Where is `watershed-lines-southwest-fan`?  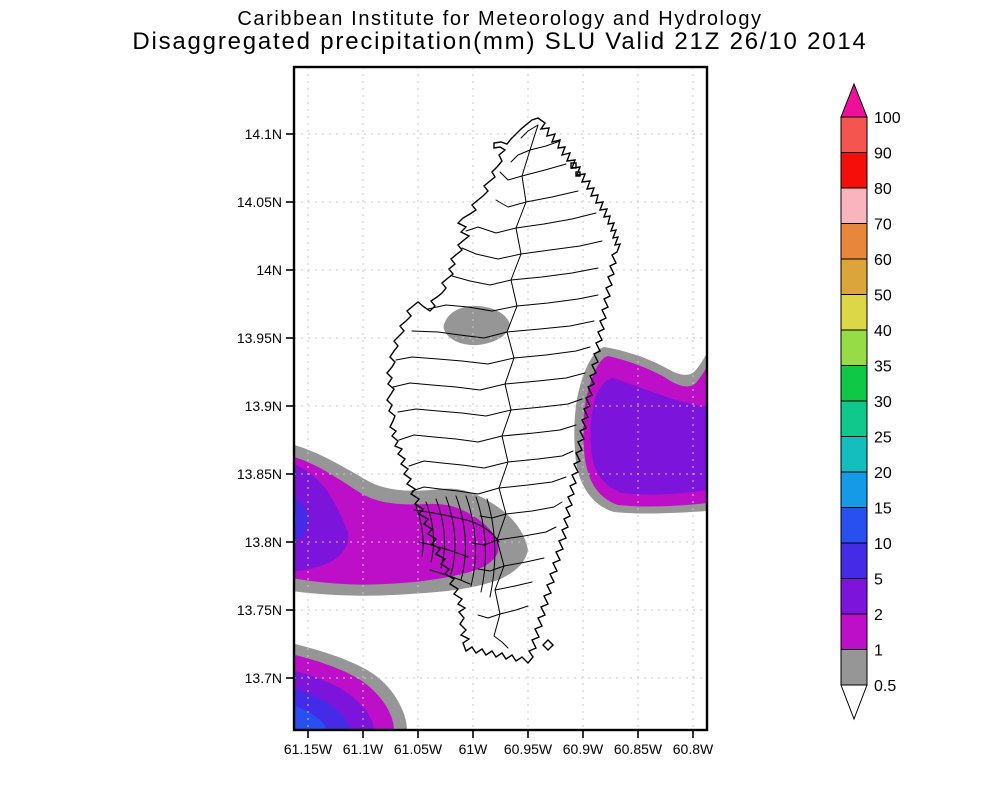
watershed-lines-southwest-fan is located at coordinates (461, 572).